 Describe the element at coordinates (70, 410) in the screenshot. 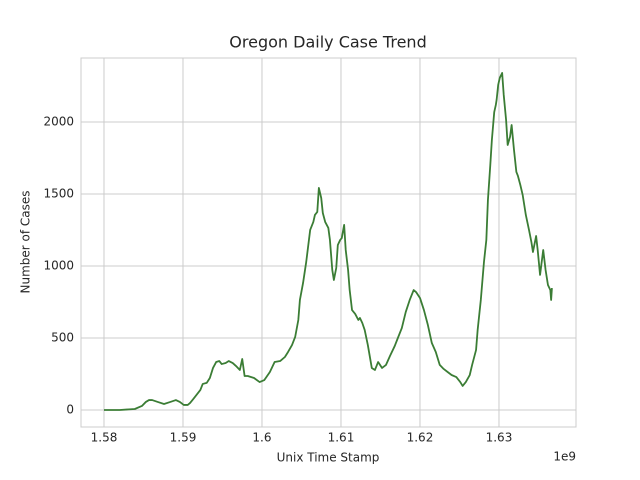

I see `y-tick-label: 0` at that location.